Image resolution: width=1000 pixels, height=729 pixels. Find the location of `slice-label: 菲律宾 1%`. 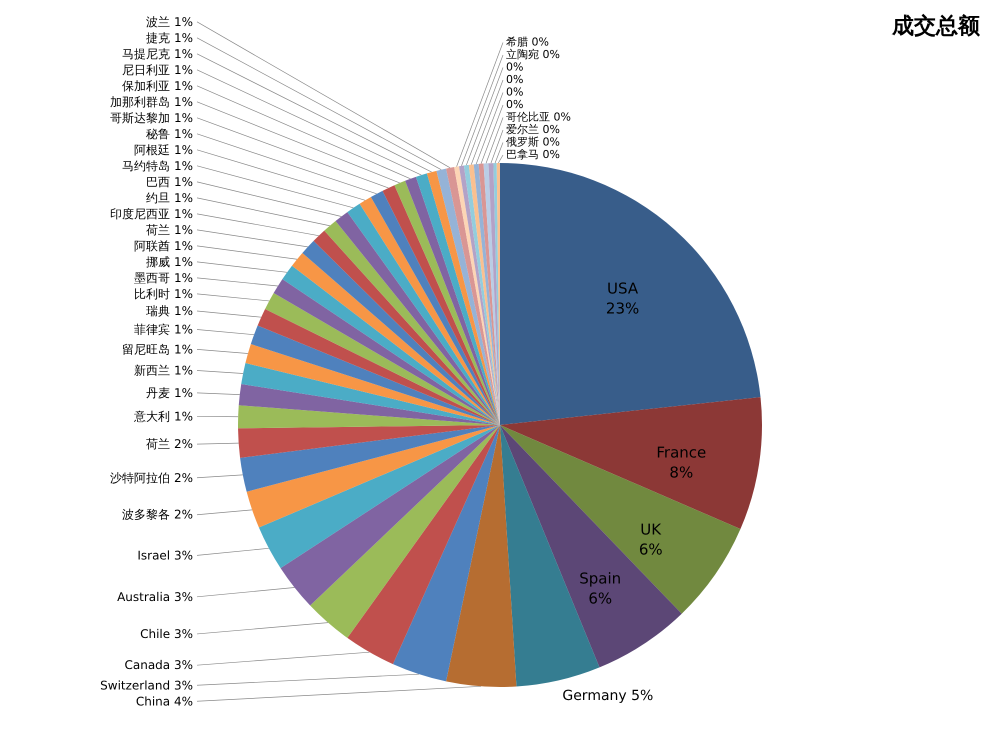

slice-label: 菲律宾 1% is located at coordinates (163, 329).